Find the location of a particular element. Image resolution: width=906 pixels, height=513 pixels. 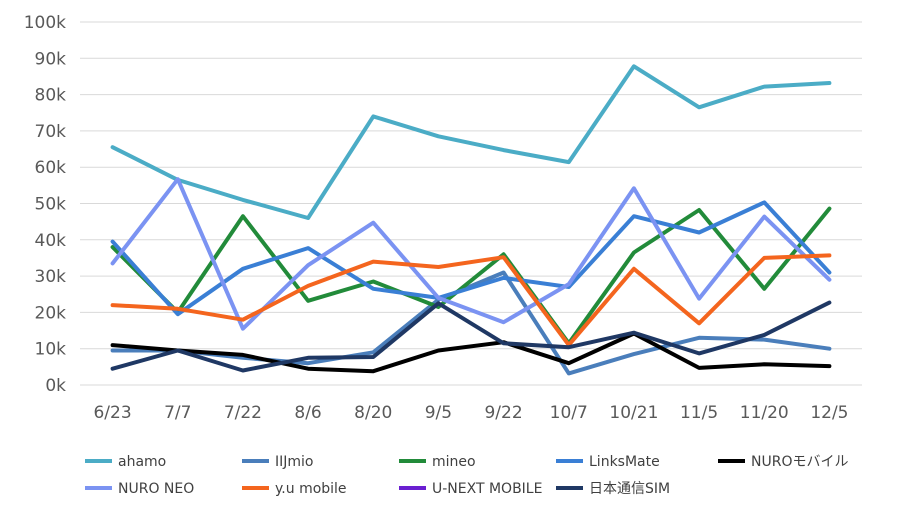

y-axis-ticks: 0k 10k 20k 30k 40k 50k 60k 70k 80k 90k 100k is located at coordinates (45, 204).